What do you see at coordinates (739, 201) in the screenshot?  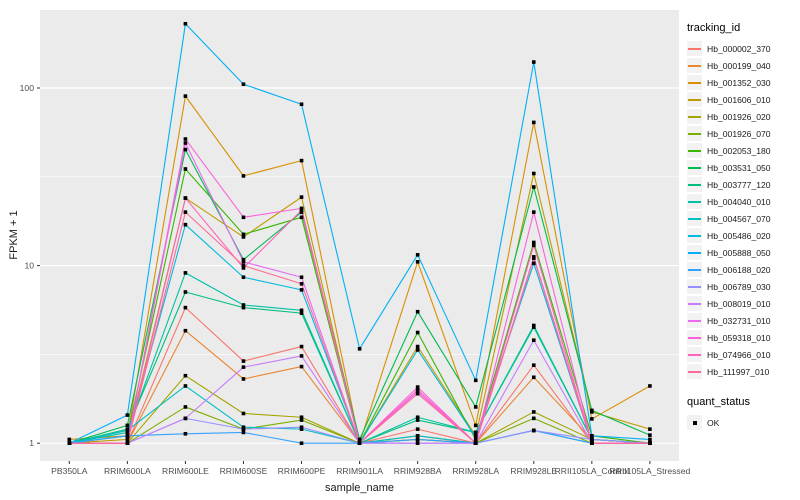 I see `legend-item-label: Hb_004040_010` at bounding box center [739, 201].